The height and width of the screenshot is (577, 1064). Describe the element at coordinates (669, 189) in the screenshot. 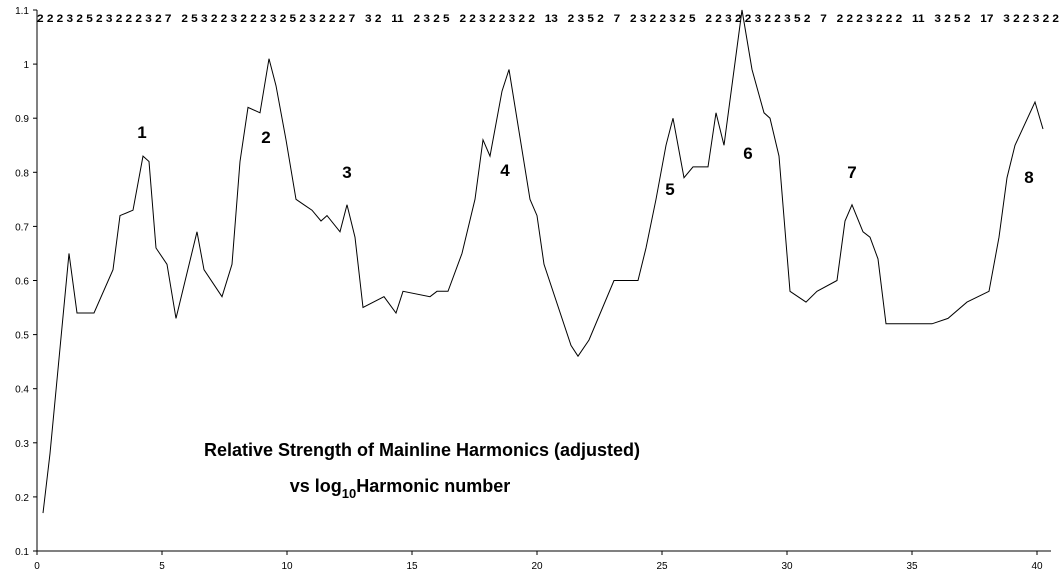

I see `peak-label: 5` at that location.